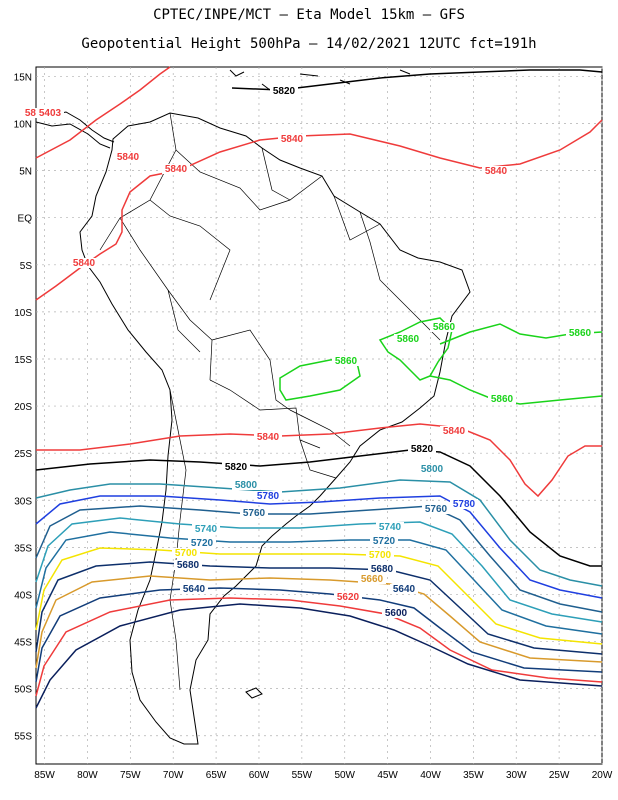  Describe the element at coordinates (23, 77) in the screenshot. I see `lat-label: 15N` at that location.